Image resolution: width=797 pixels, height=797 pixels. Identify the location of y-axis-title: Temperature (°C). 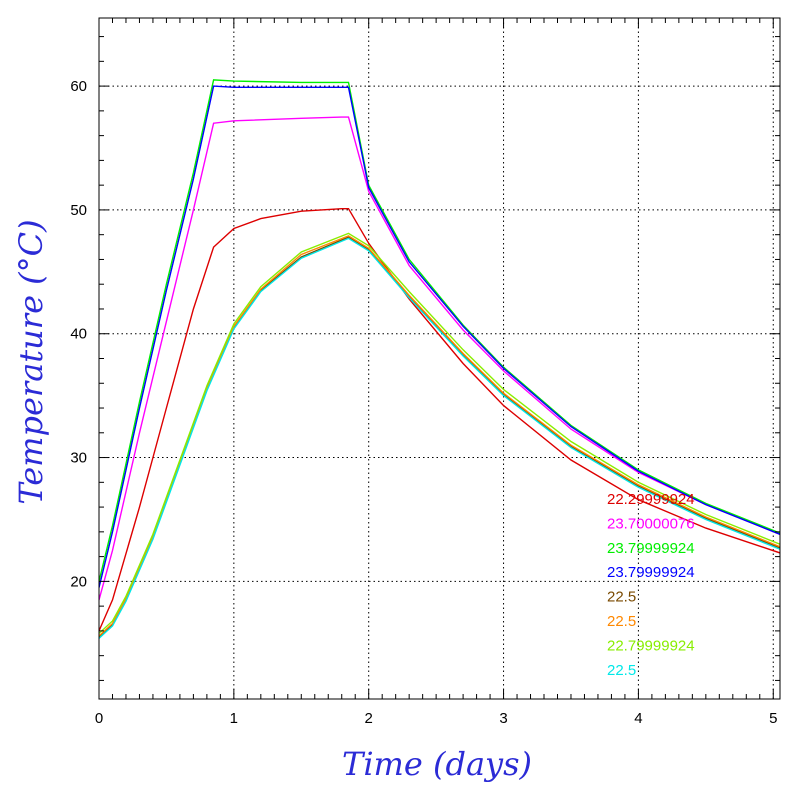
(31, 361).